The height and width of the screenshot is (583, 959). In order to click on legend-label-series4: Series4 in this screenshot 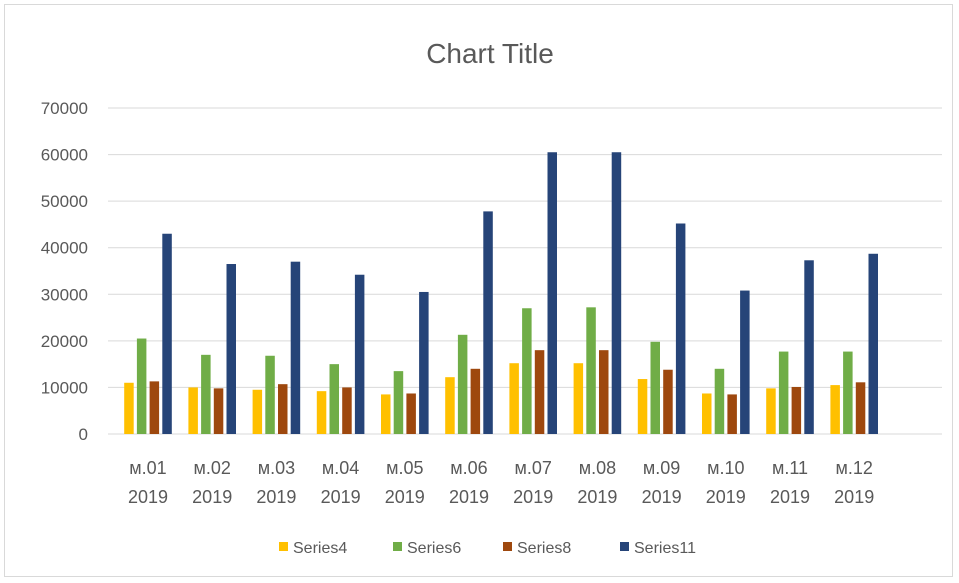, I will do `click(320, 548)`.